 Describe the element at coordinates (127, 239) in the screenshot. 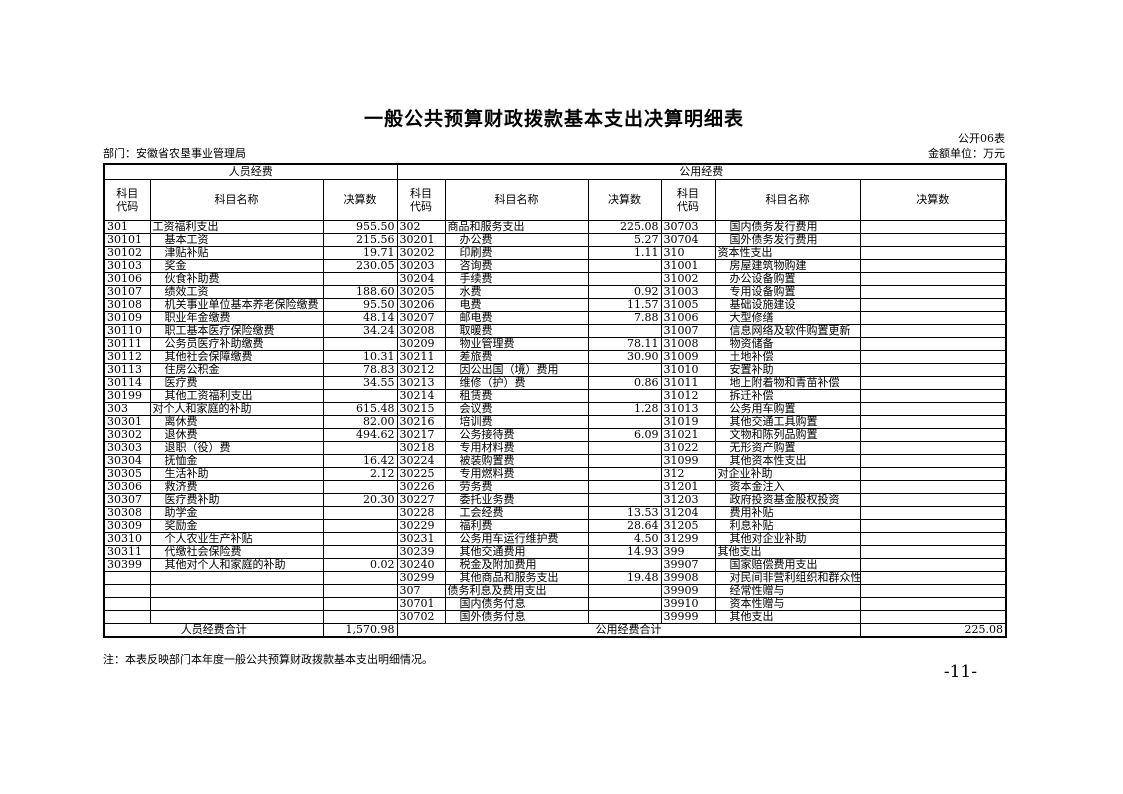

I see `subject-code-cell: 30101` at that location.